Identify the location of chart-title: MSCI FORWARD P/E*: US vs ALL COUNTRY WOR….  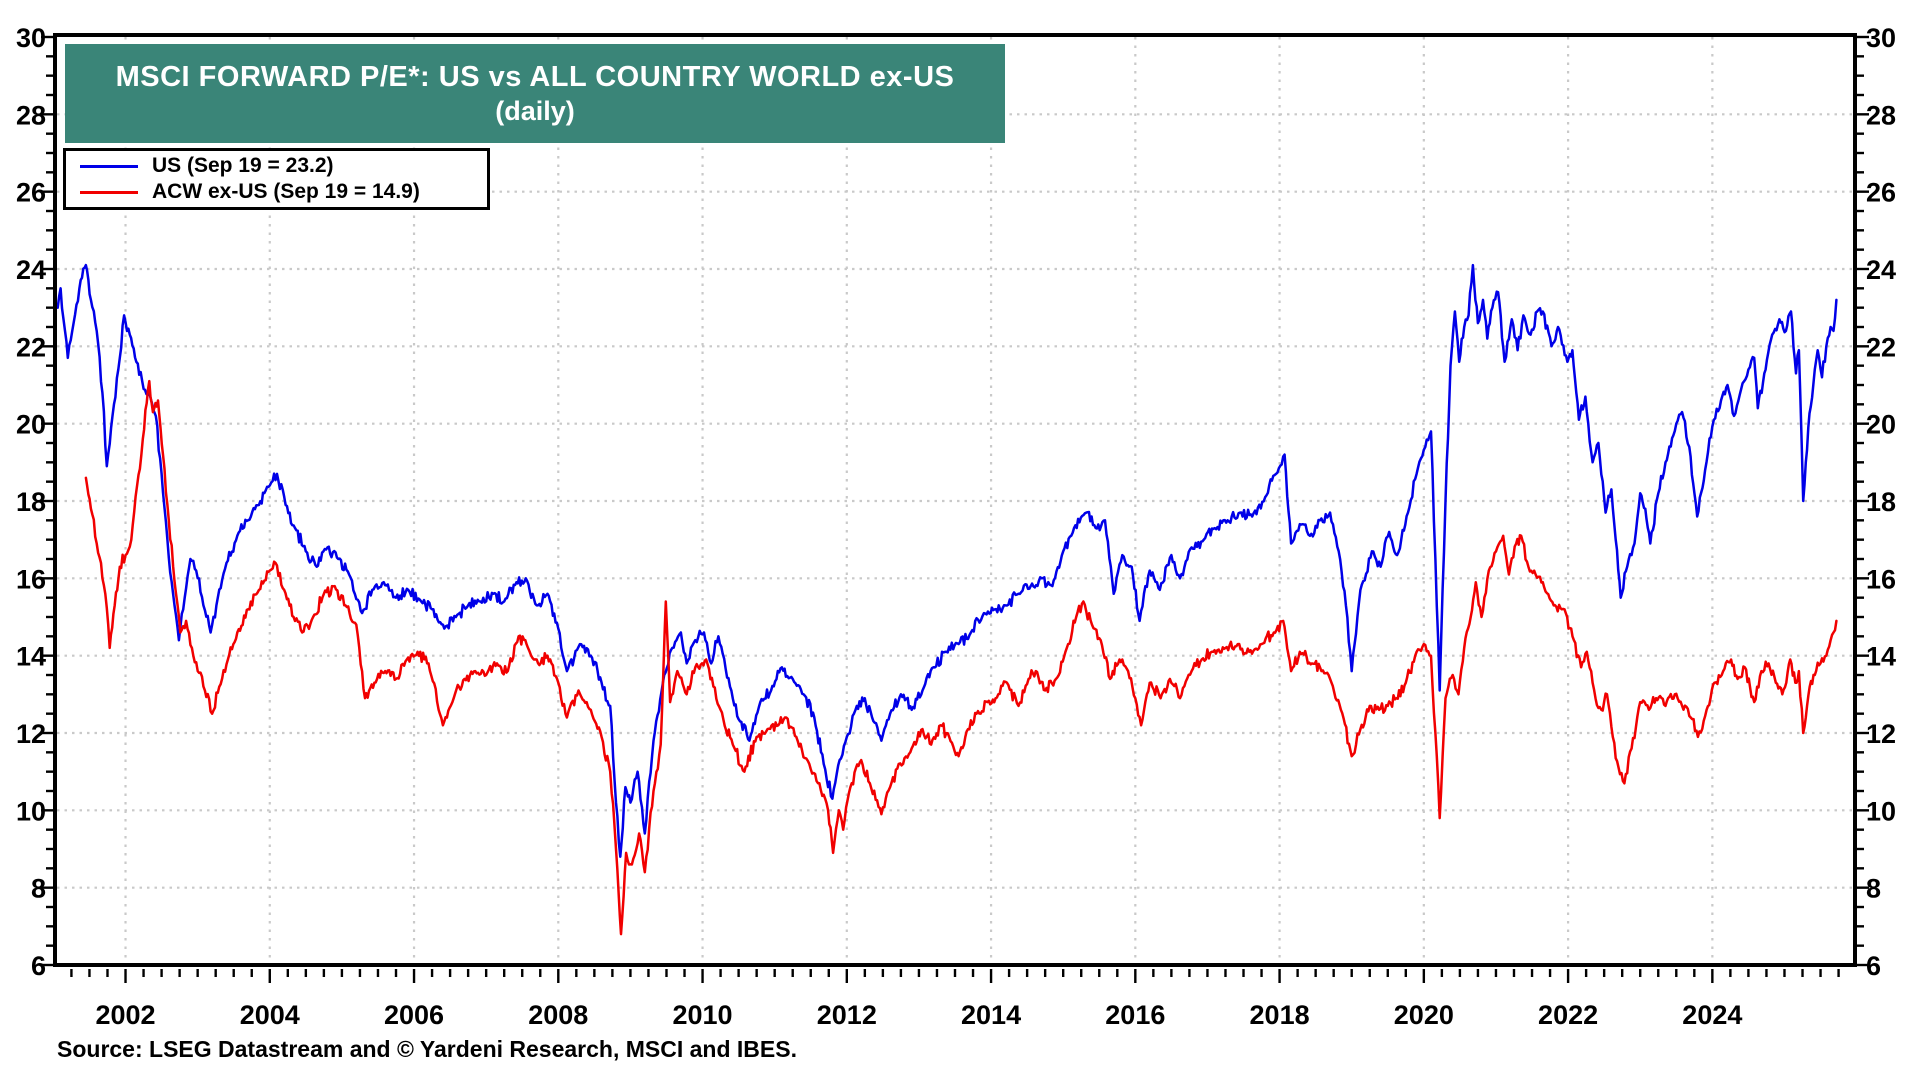
(535, 76).